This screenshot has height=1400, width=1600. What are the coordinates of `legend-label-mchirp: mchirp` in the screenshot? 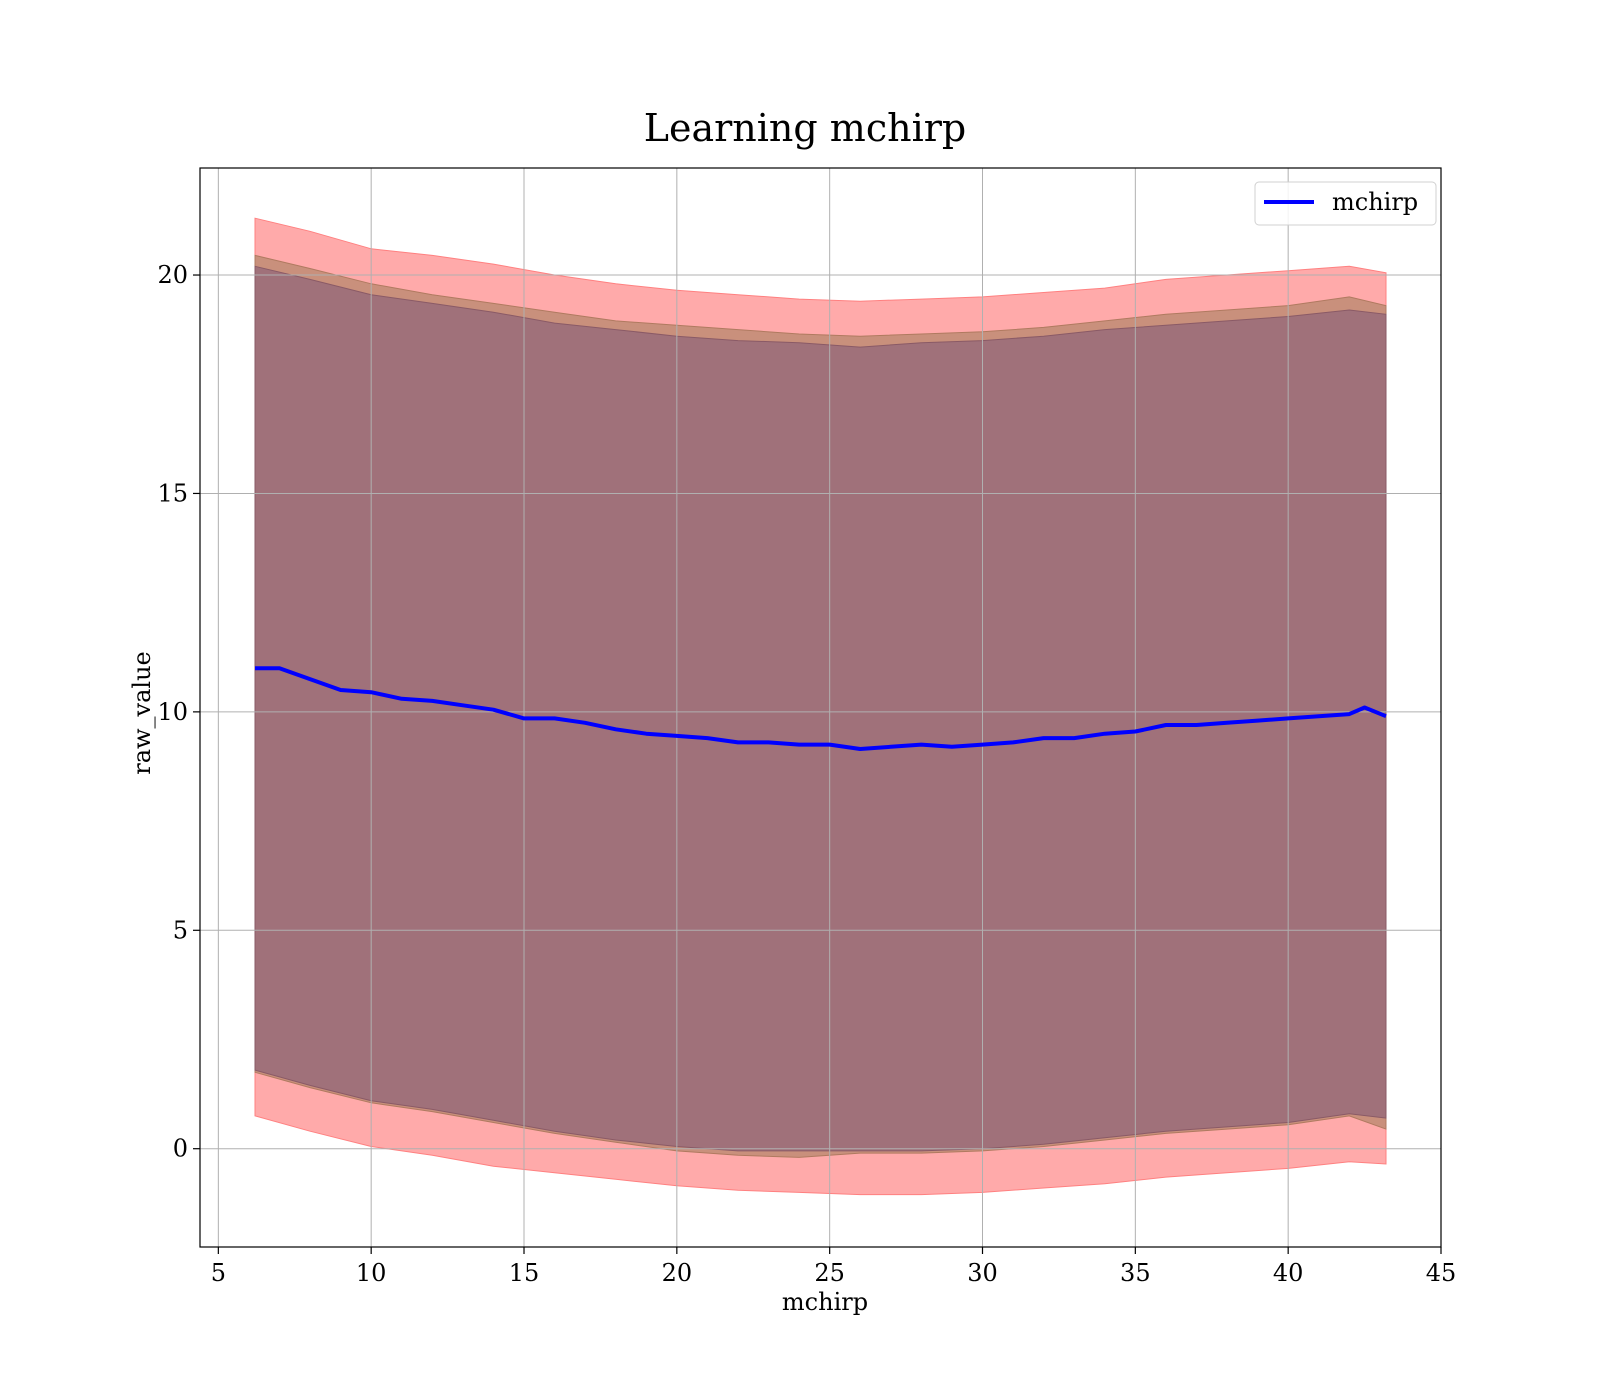 It's located at (1375, 202).